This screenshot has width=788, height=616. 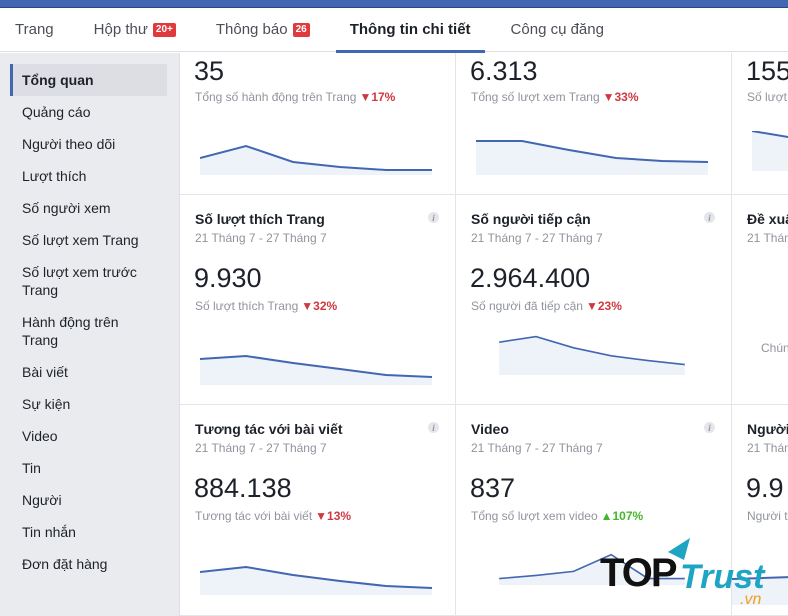 What do you see at coordinates (66, 208) in the screenshot?
I see `sidebar-item-label: Số người xem` at bounding box center [66, 208].